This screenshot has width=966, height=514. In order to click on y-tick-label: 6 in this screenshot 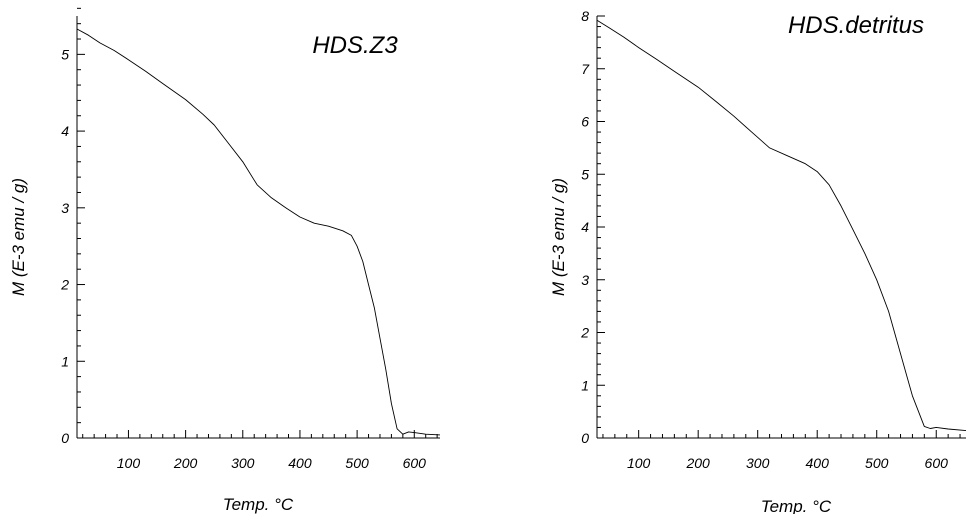, I will do `click(585, 122)`.